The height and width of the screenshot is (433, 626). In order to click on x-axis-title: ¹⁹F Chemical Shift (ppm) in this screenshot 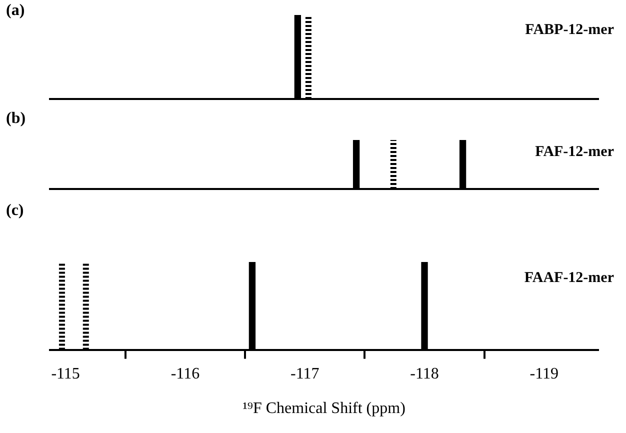, I will do `click(324, 409)`.